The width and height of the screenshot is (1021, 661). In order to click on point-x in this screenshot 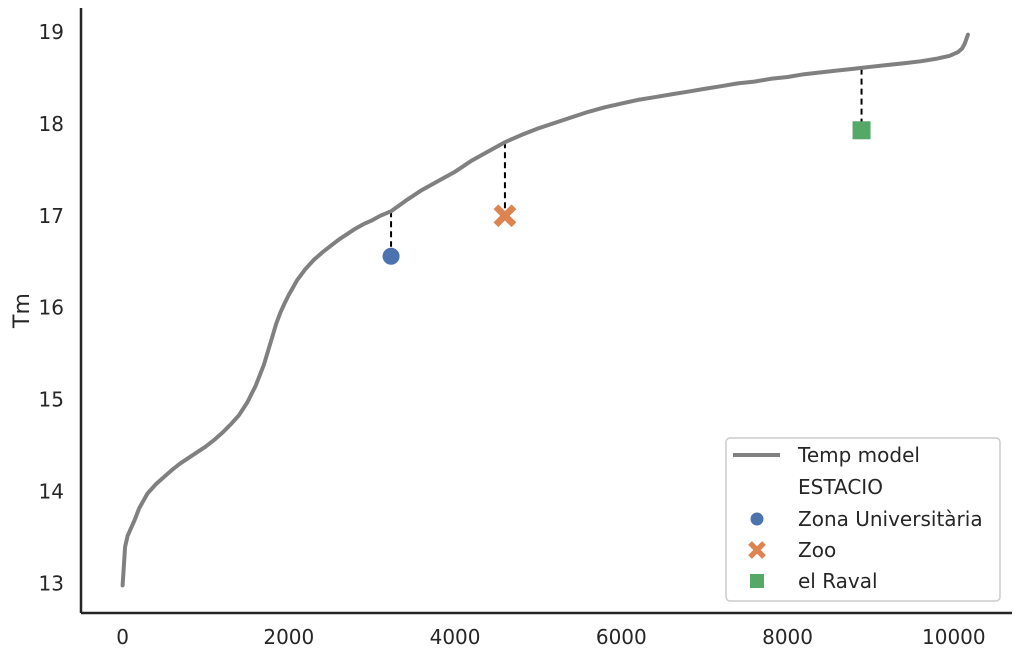, I will do `click(505, 216)`.